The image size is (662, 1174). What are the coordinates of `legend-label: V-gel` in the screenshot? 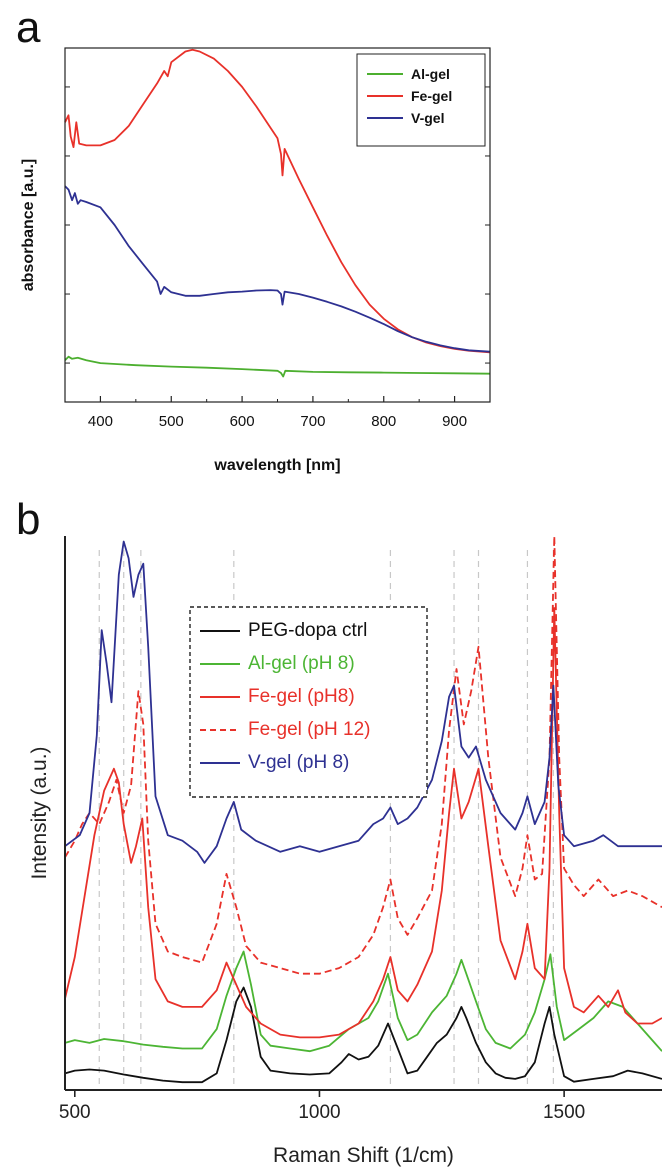 It's located at (427, 118).